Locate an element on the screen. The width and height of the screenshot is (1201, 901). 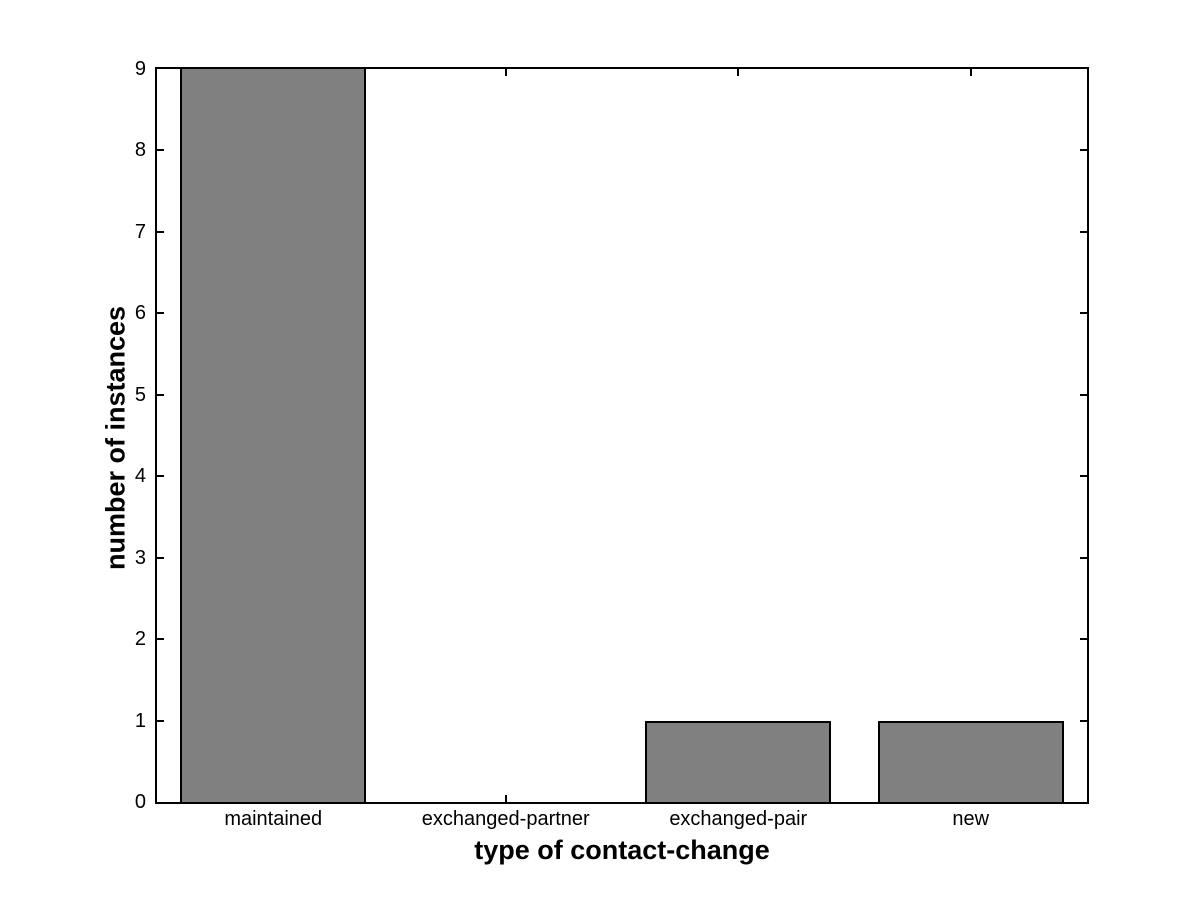
bar-new is located at coordinates (970, 761).